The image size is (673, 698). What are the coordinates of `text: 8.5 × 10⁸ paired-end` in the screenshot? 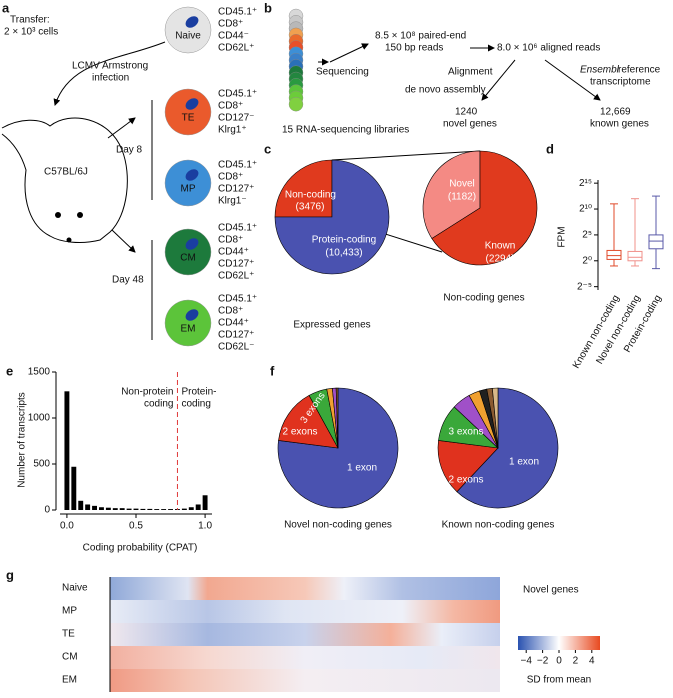 It's located at (420, 36).